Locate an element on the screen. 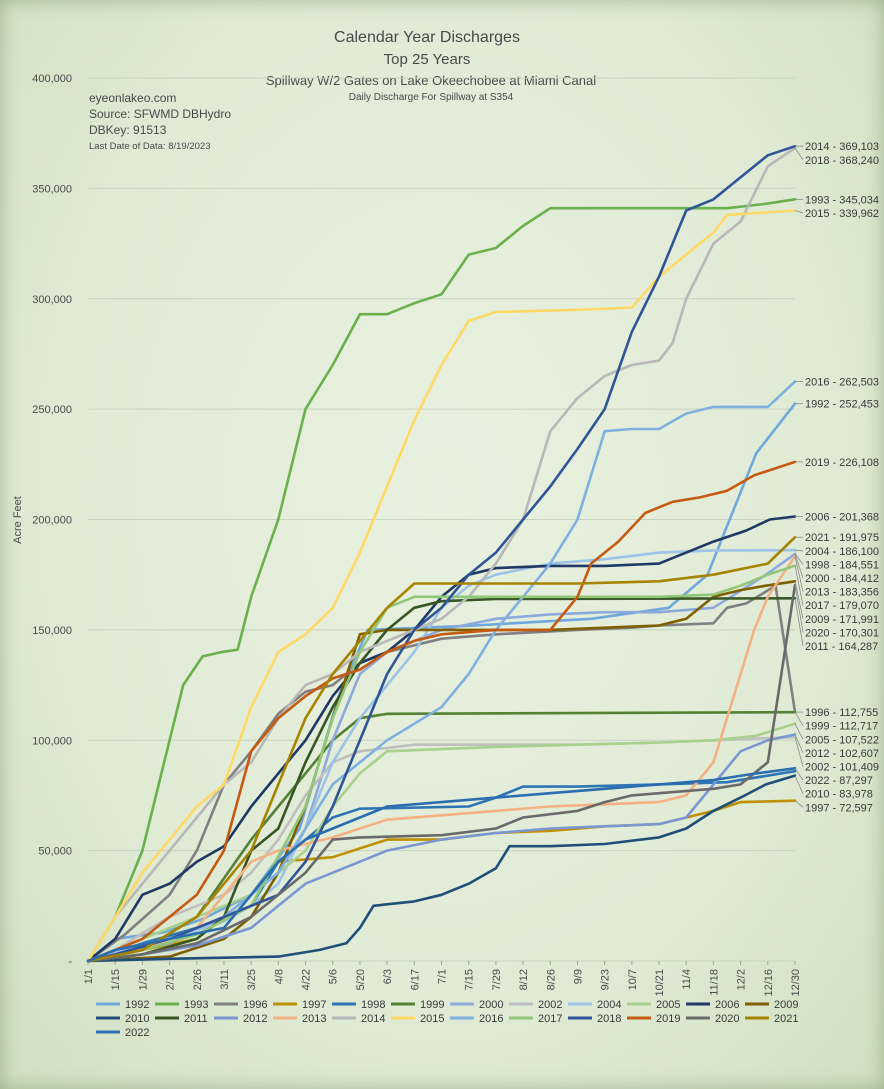  x-tick-label: 7/15 is located at coordinates (470, 979).